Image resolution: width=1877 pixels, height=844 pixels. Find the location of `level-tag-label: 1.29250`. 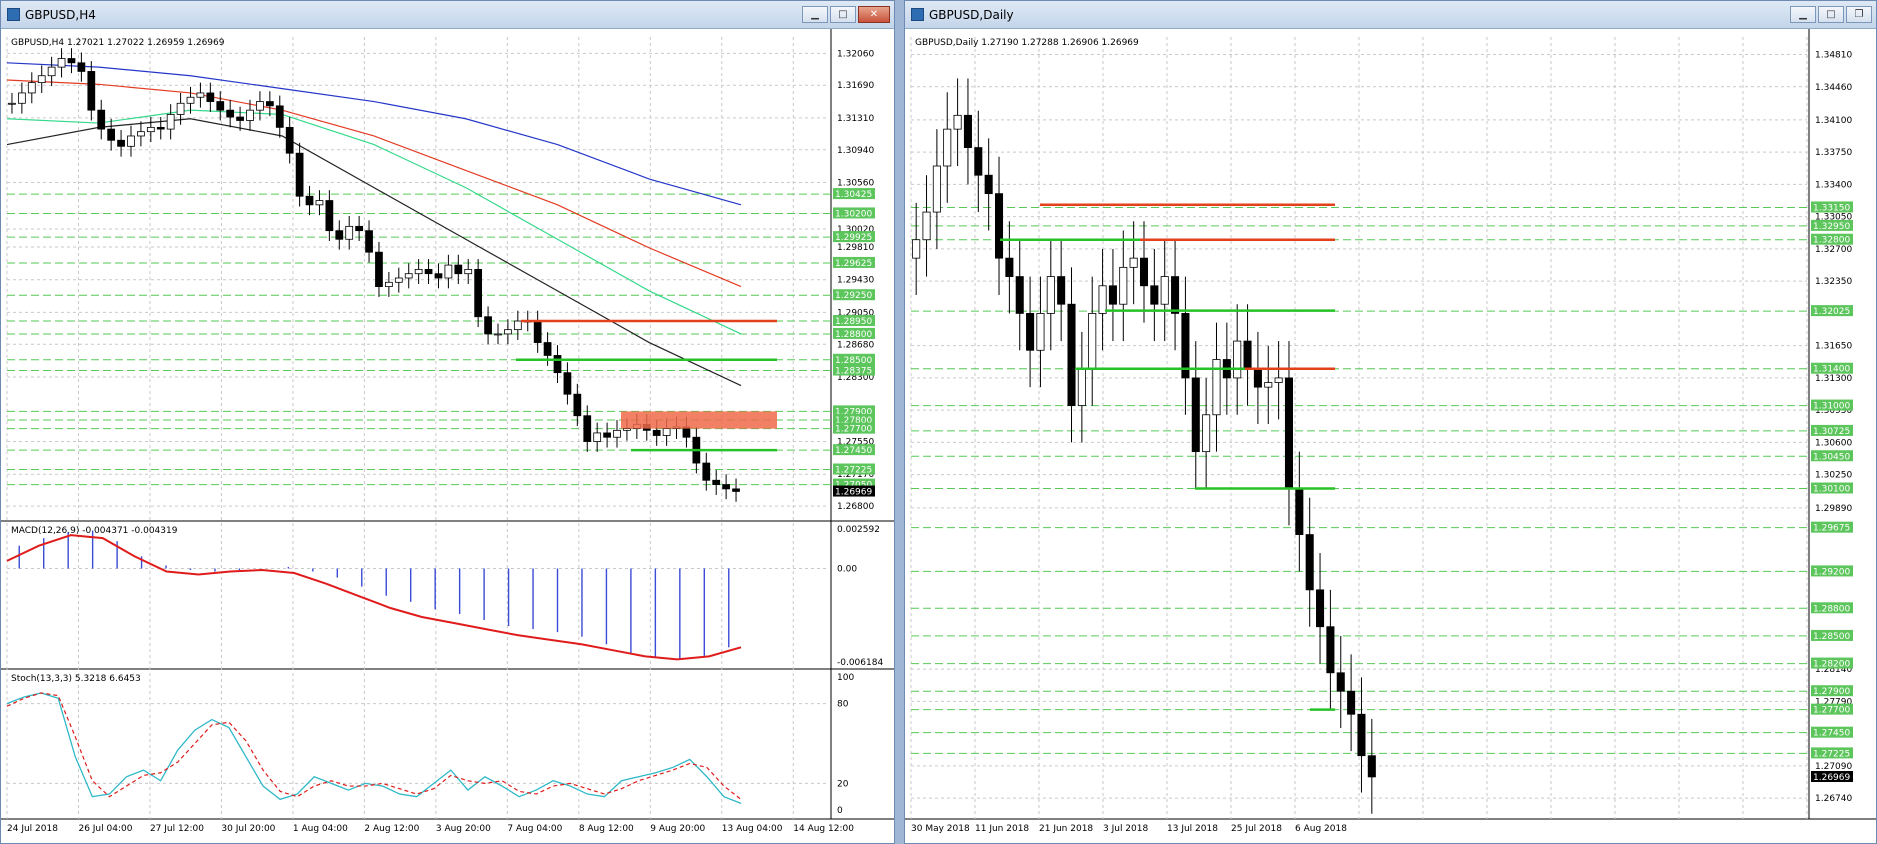

level-tag-label: 1.29250 is located at coordinates (853, 296).